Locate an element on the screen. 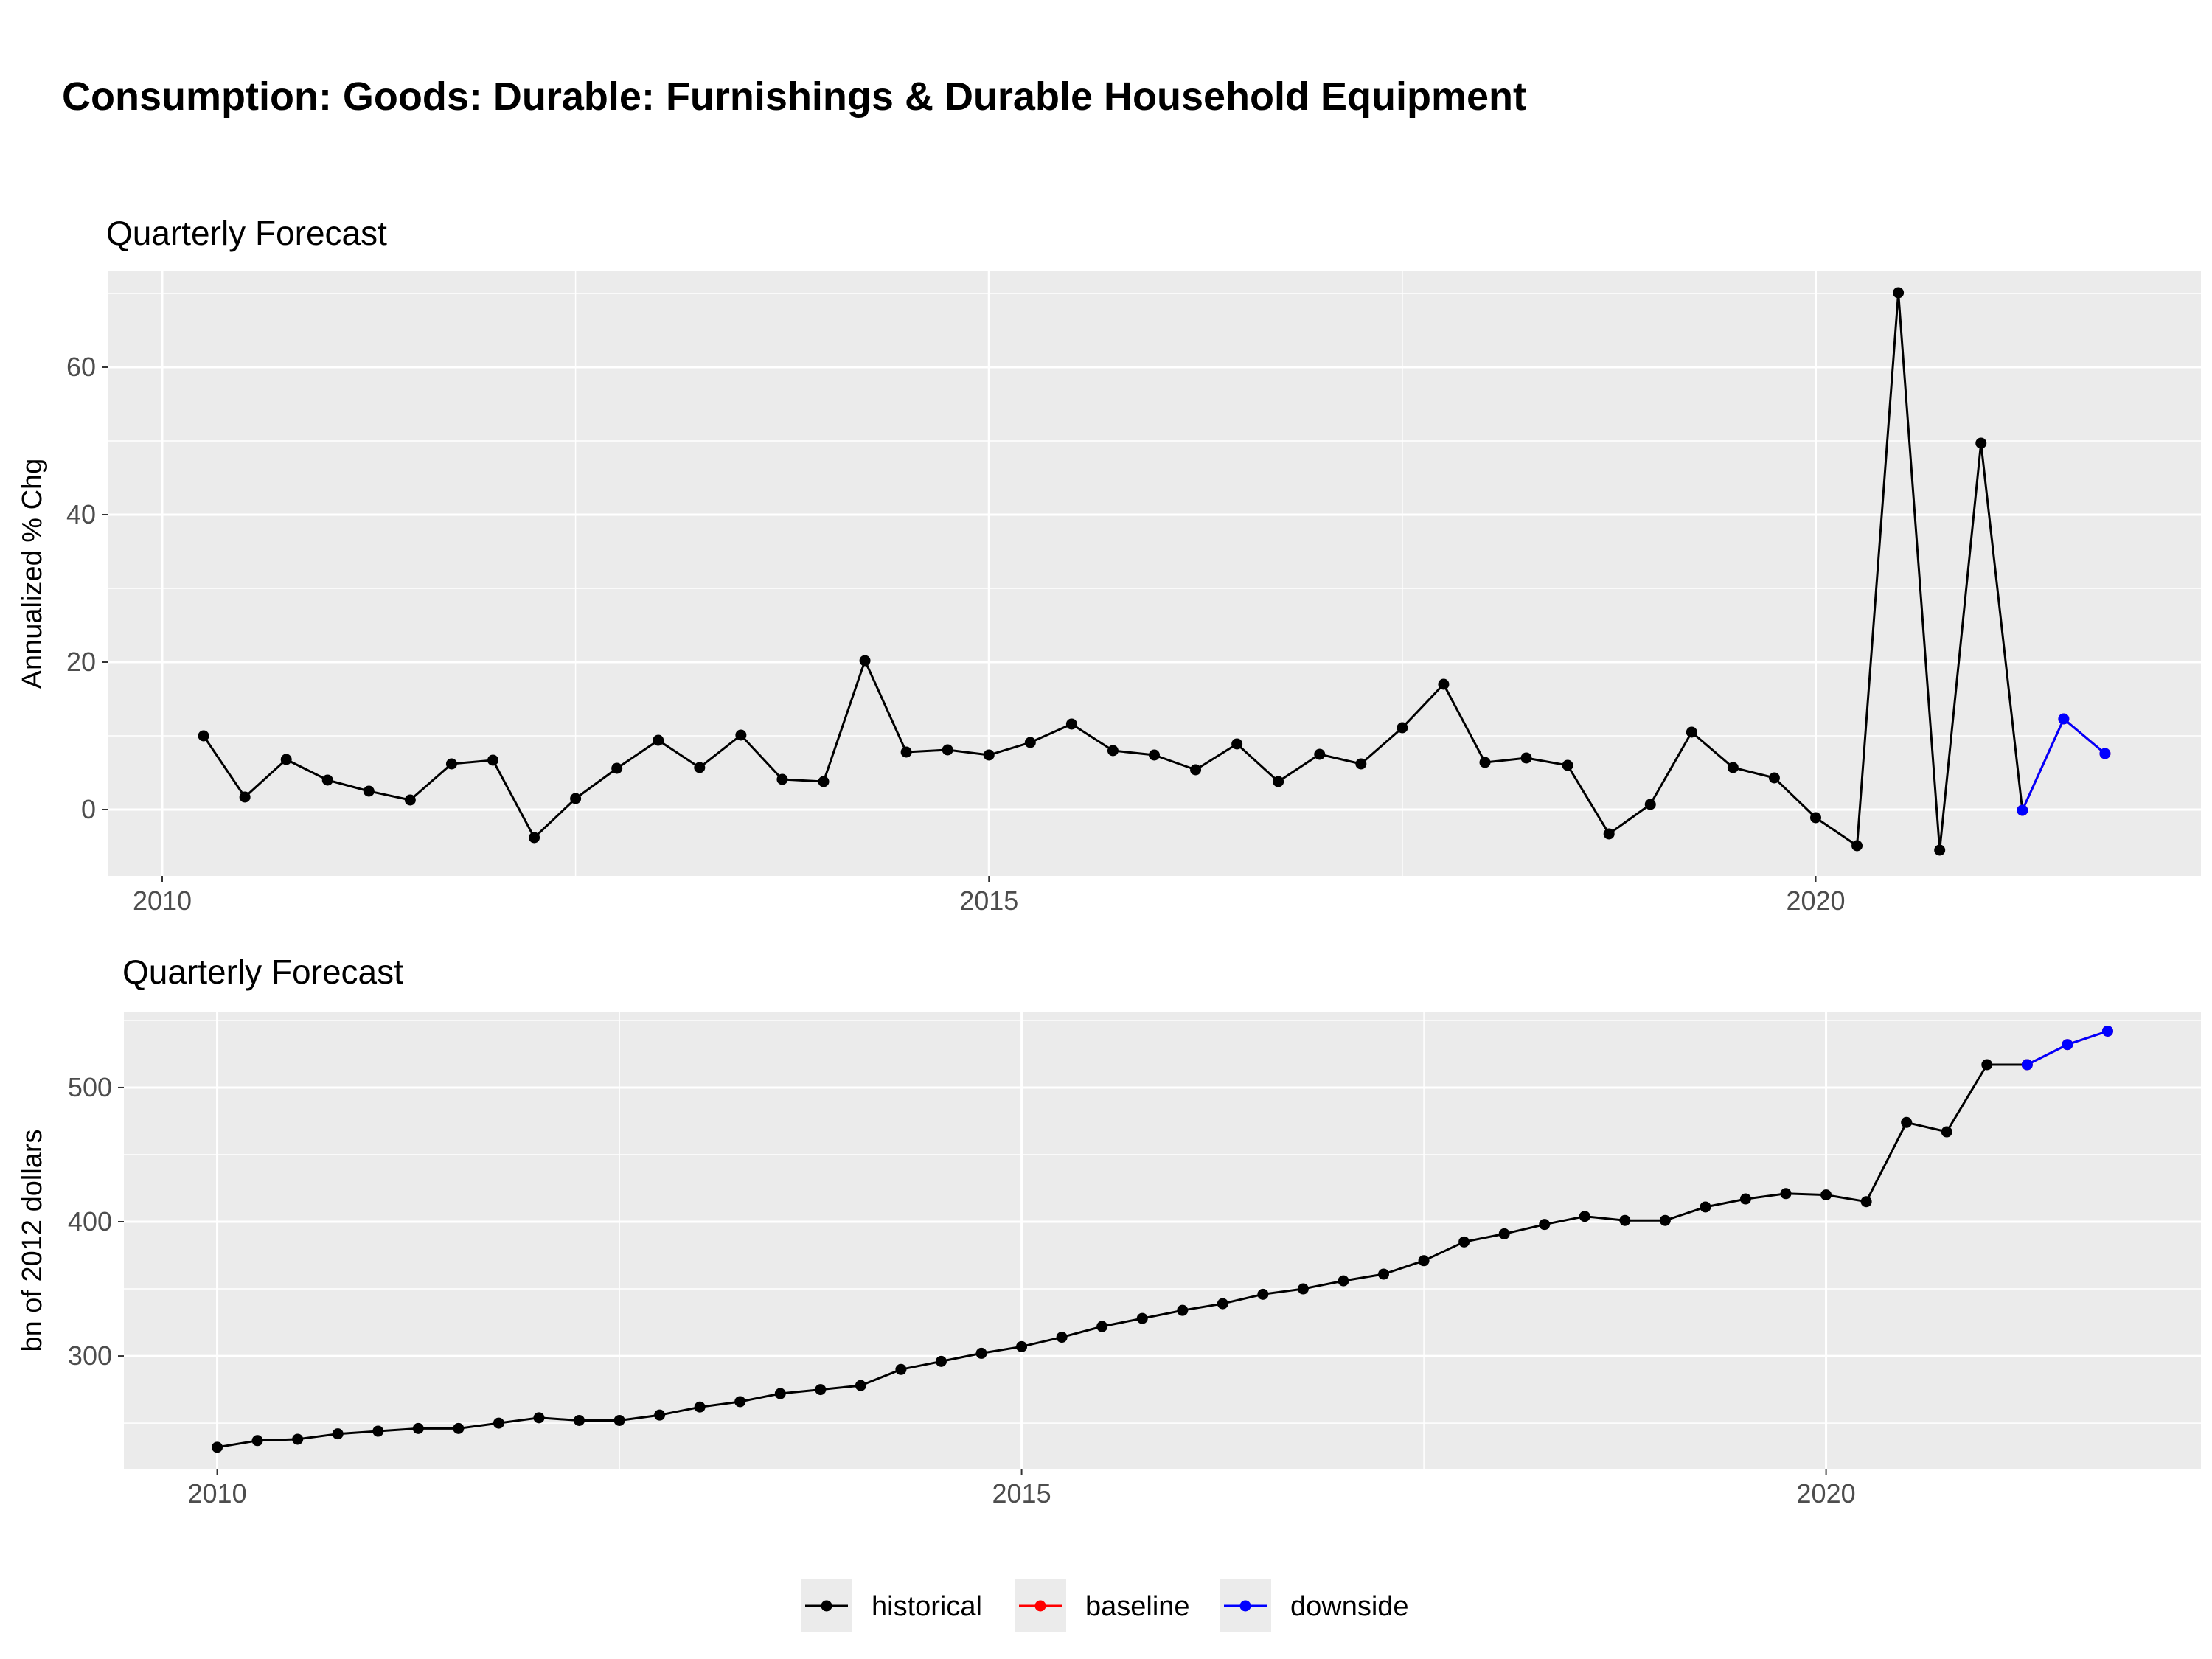  y-tick-label: 40 is located at coordinates (81, 514).